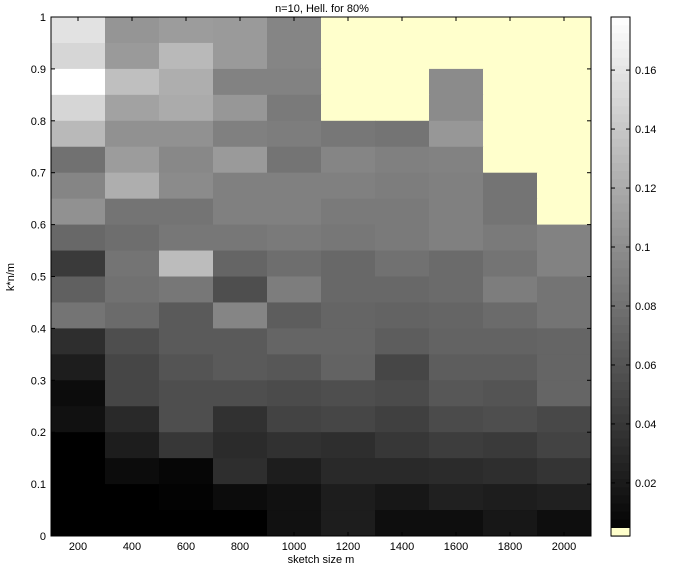 The height and width of the screenshot is (569, 688). I want to click on x-axis-label: sketch size m, so click(321, 560).